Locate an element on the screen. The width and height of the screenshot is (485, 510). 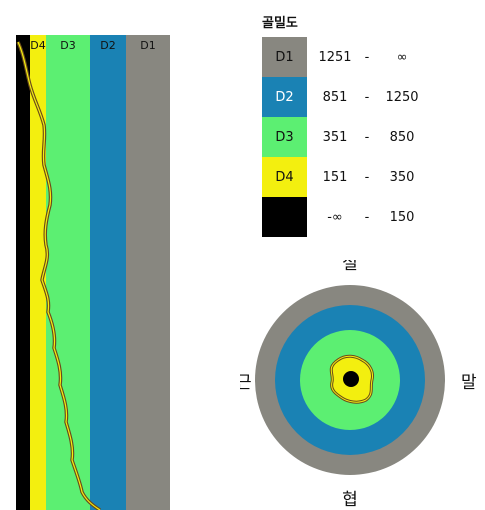
band-black is located at coordinates (23, 272).